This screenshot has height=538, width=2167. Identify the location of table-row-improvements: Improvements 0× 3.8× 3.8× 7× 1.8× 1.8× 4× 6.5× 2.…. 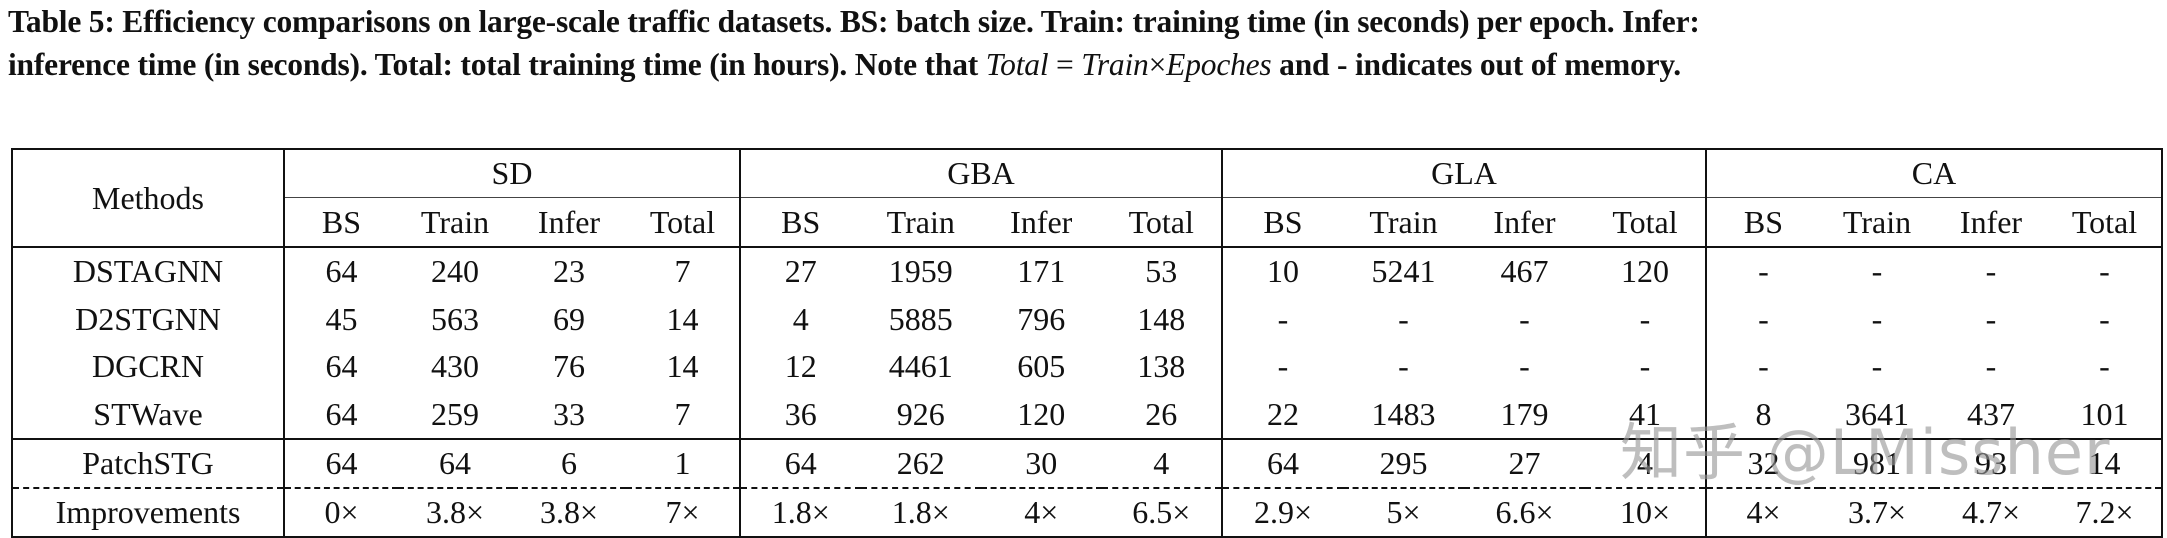
(1087, 512).